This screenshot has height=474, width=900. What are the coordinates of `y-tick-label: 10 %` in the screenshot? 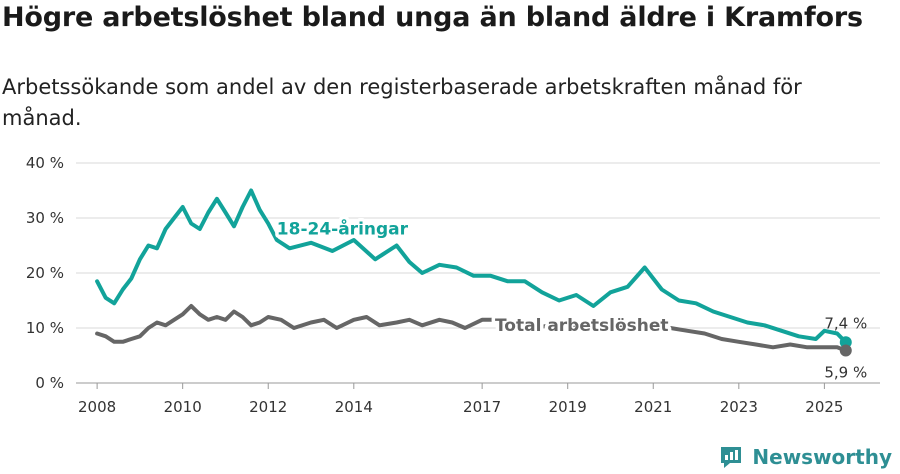 It's located at (45, 328).